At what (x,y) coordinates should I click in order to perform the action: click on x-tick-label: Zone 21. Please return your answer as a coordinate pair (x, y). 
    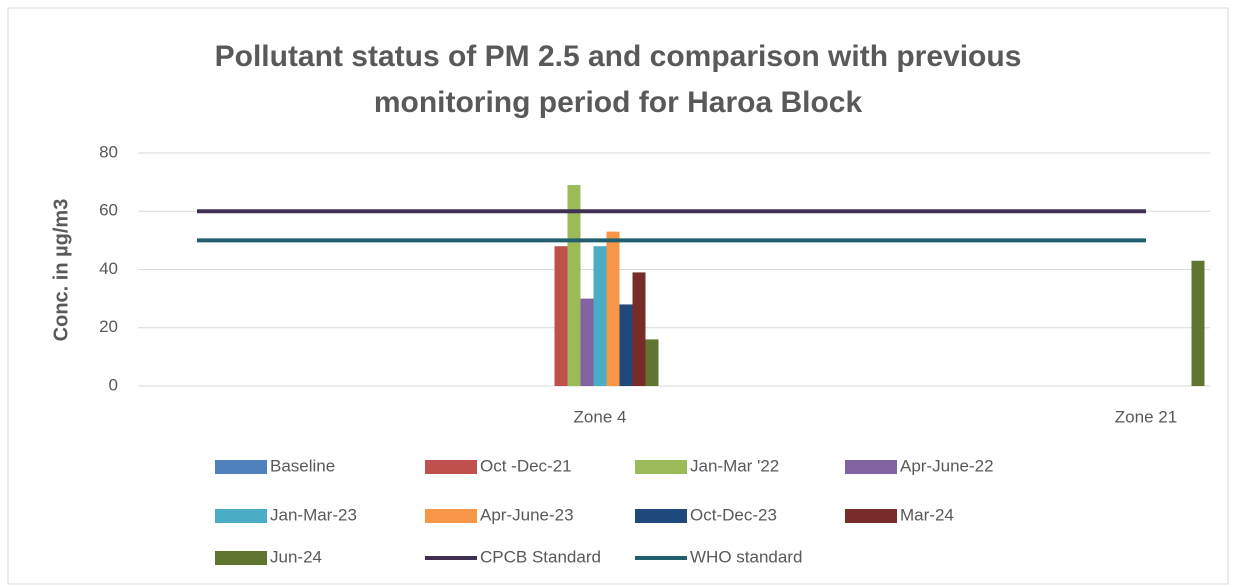
    Looking at the image, I should click on (1146, 416).